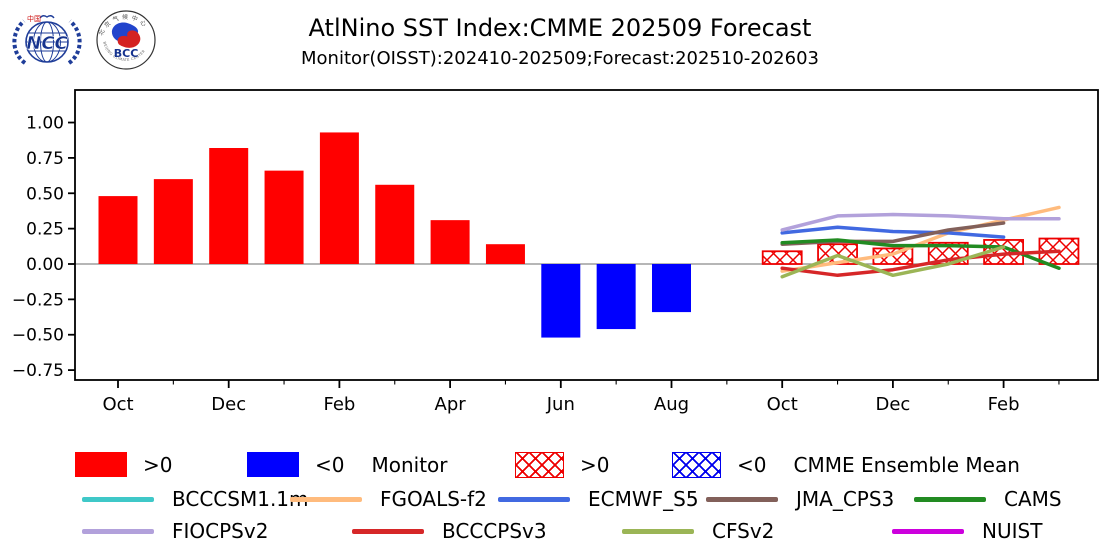  What do you see at coordinates (616, 297) in the screenshot?
I see `monitor-bar-Jul` at bounding box center [616, 297].